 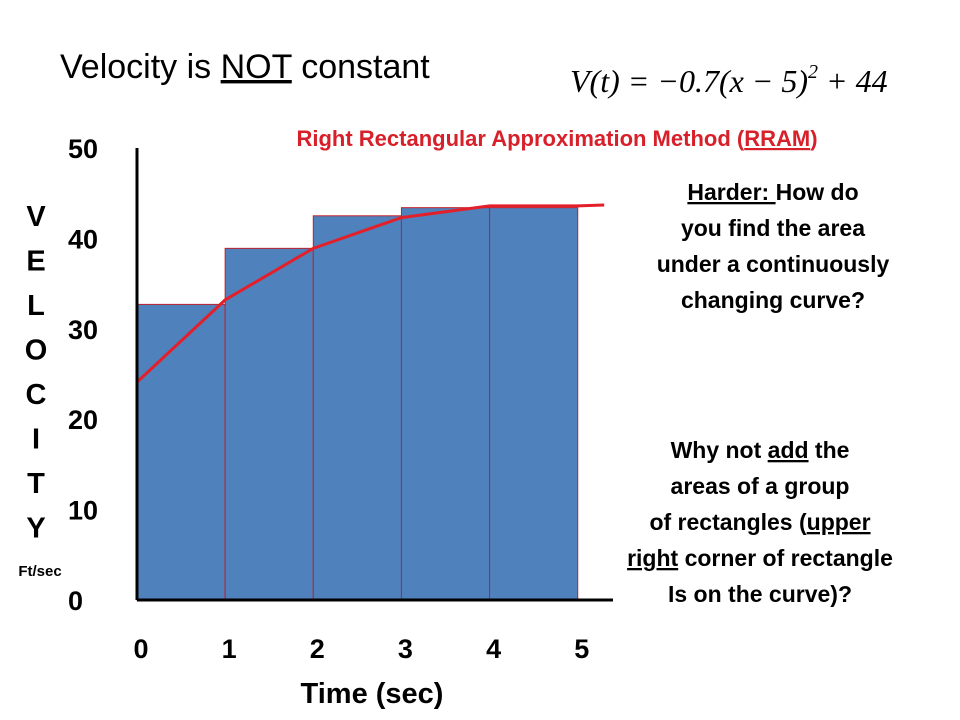 I want to click on annotation-line: Why not add the, so click(x=760, y=450).